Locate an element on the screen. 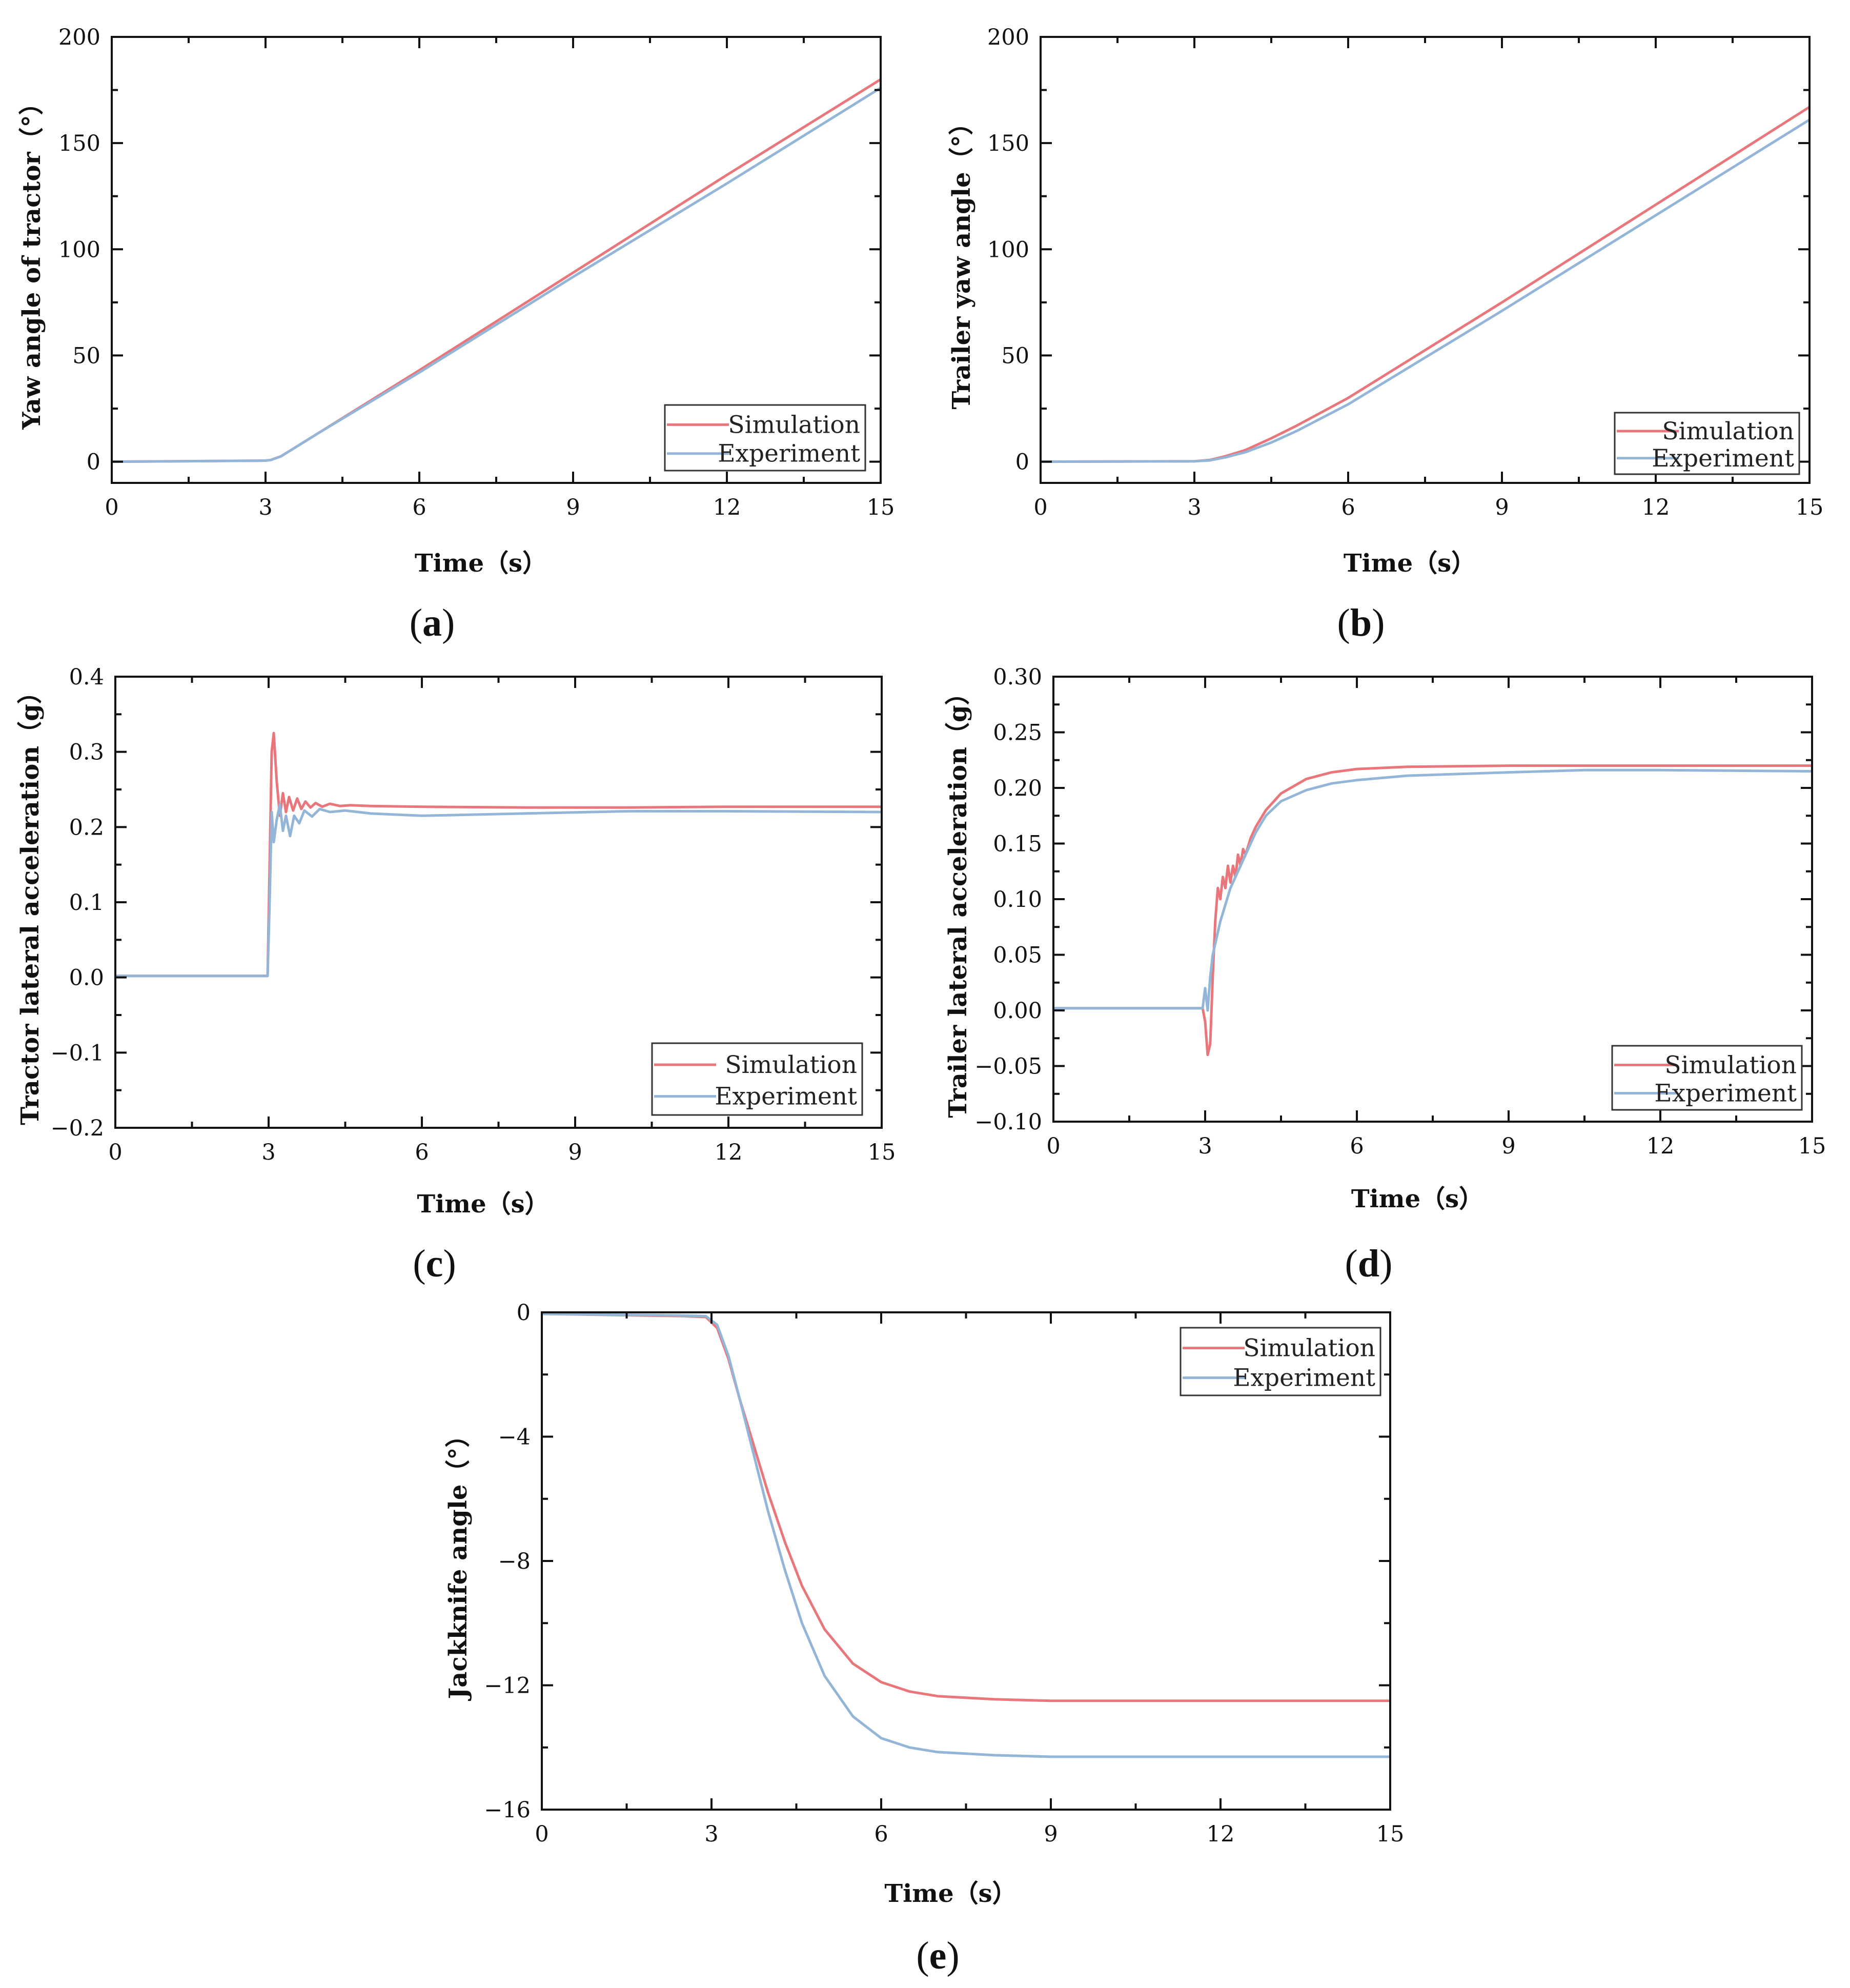  y-tick-label: −0.2 is located at coordinates (77, 1128).